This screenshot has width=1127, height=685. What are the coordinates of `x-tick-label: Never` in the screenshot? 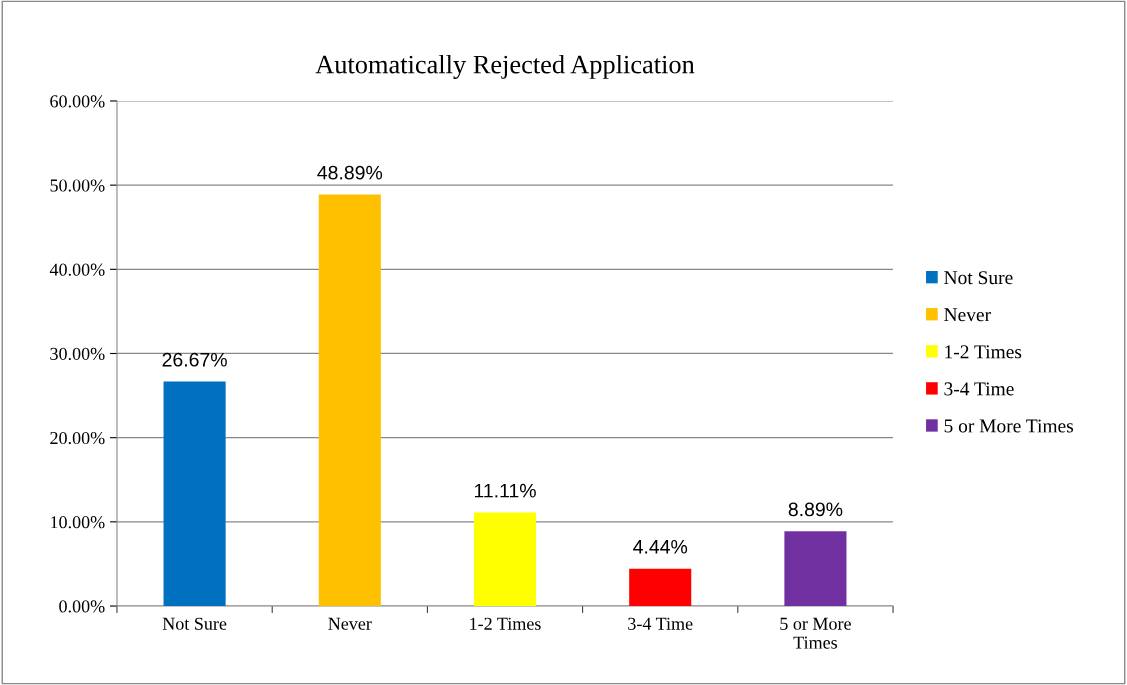 It's located at (350, 623).